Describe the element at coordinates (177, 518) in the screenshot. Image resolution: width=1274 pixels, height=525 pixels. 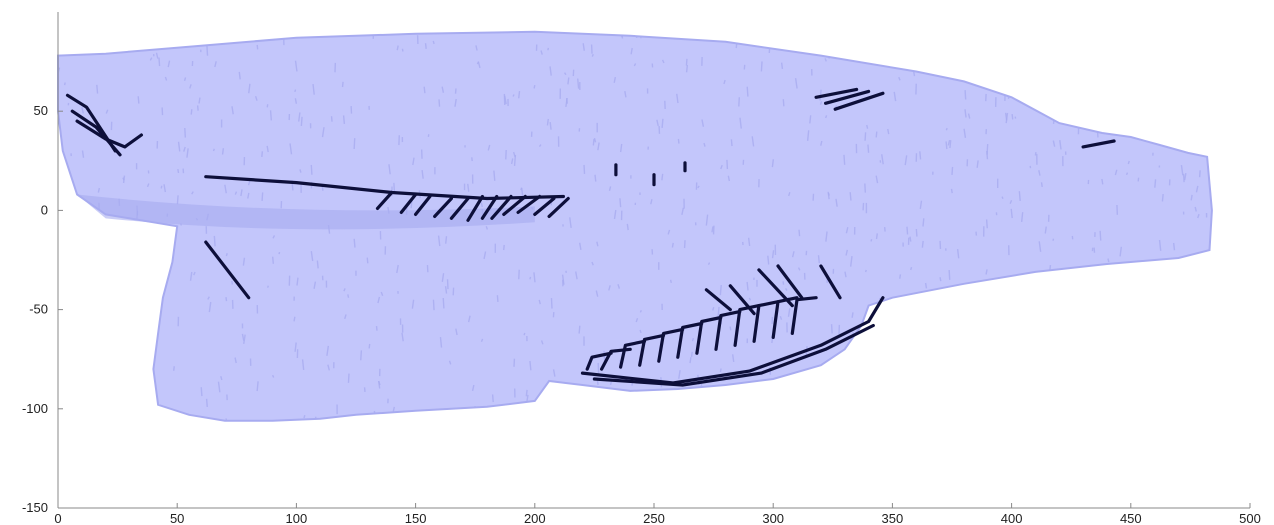
I see `x-tick-label: 50` at that location.